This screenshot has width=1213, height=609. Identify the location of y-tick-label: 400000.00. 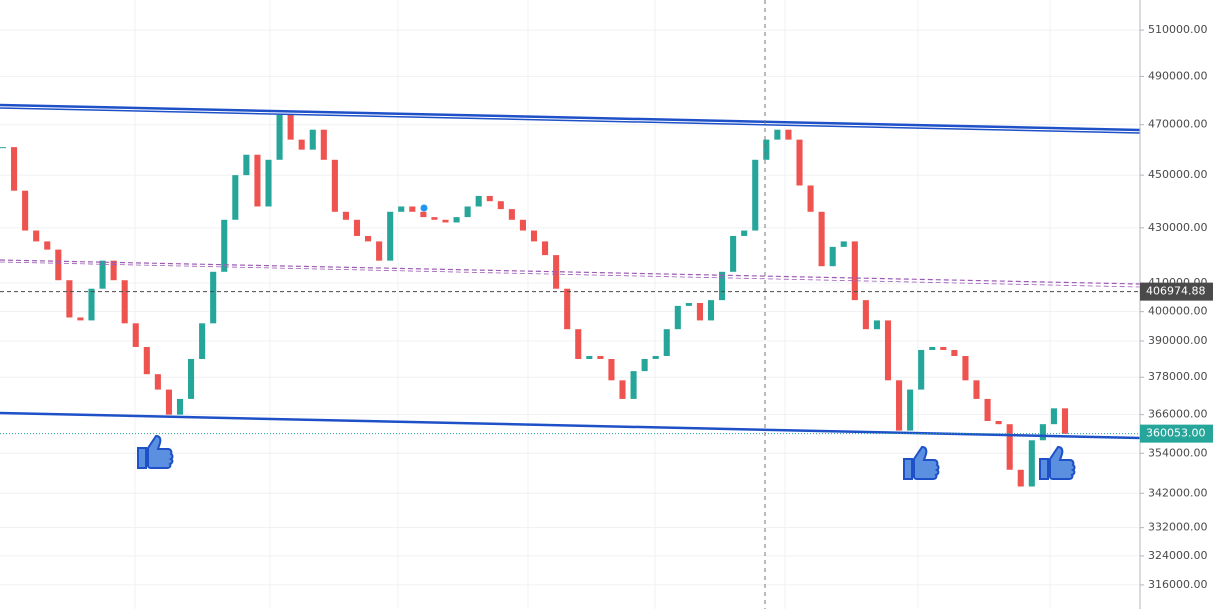
(1178, 311).